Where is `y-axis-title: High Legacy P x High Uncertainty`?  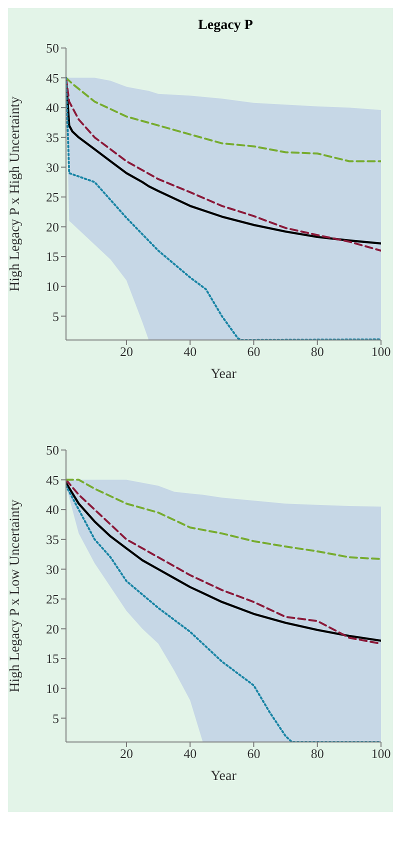
y-axis-title: High Legacy P x High Uncertainty is located at coordinates (15, 194).